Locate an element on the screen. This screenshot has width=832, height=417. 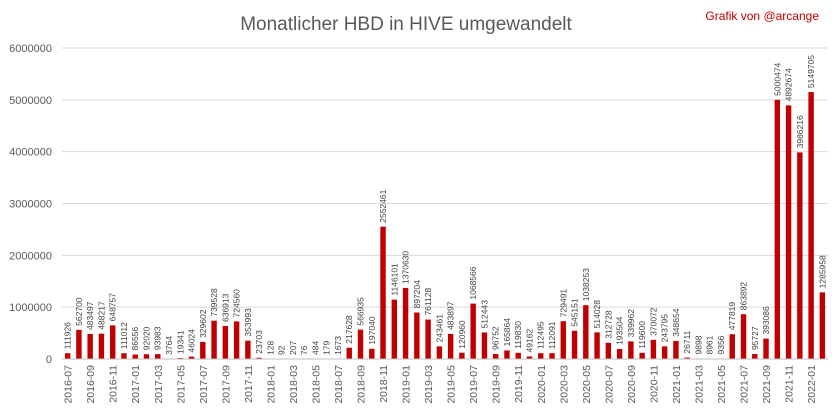
x-tick-label: 2018-11 is located at coordinates (384, 384).